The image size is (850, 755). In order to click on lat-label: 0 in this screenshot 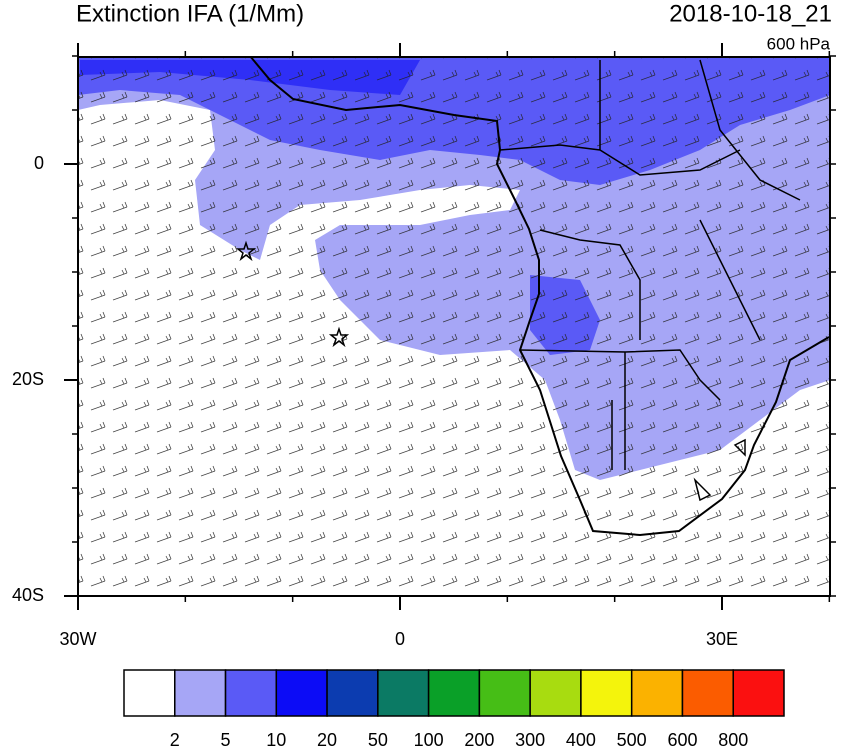, I will do `click(39, 163)`.